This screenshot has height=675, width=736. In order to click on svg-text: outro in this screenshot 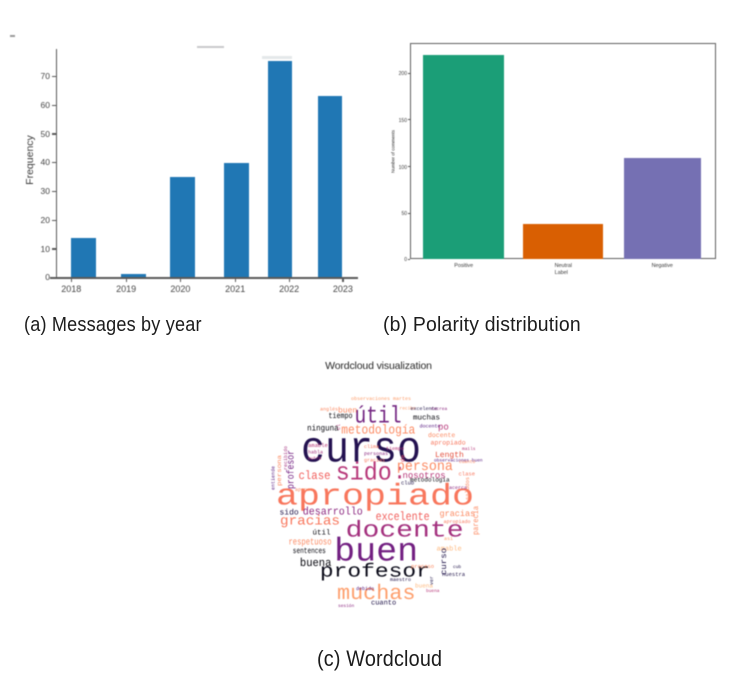, I will do `click(315, 459)`.